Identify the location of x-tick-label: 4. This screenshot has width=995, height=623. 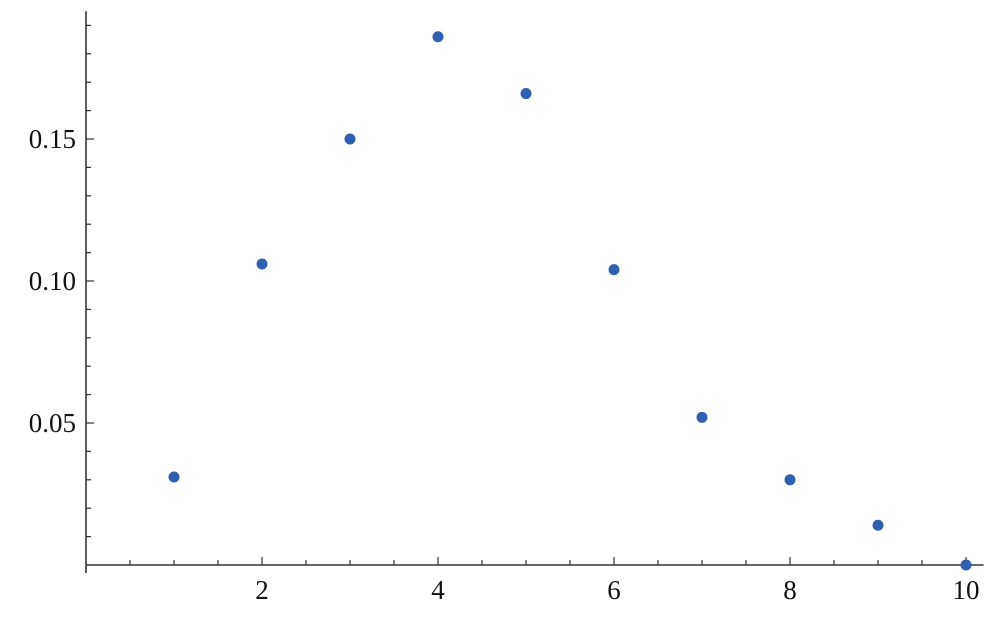
(438, 590).